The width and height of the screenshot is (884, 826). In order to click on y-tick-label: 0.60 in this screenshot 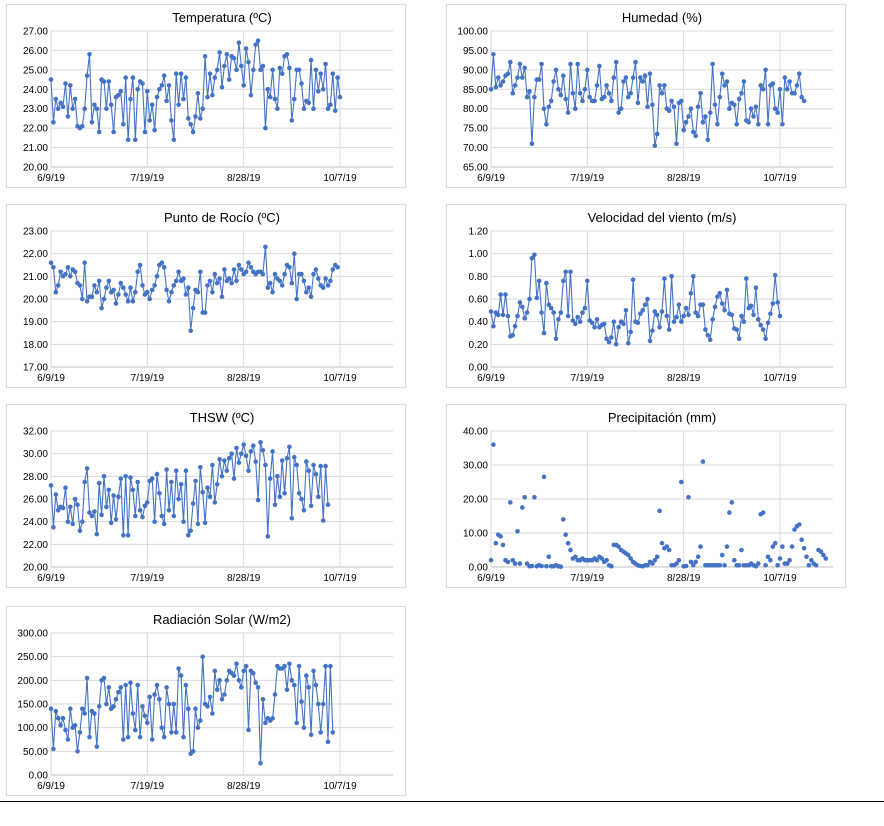, I will do `click(479, 300)`.